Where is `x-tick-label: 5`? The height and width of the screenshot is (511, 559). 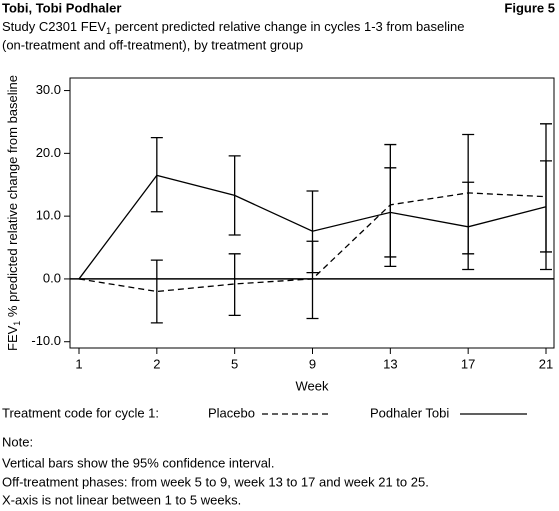 x-tick-label: 5 is located at coordinates (234, 363).